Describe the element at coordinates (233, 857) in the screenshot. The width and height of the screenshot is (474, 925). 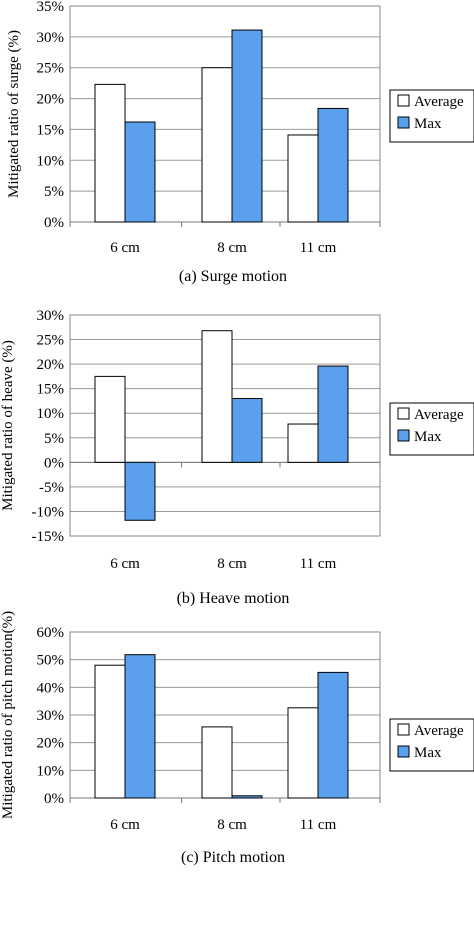
I see `chart-caption: (c) Pitch motion` at that location.